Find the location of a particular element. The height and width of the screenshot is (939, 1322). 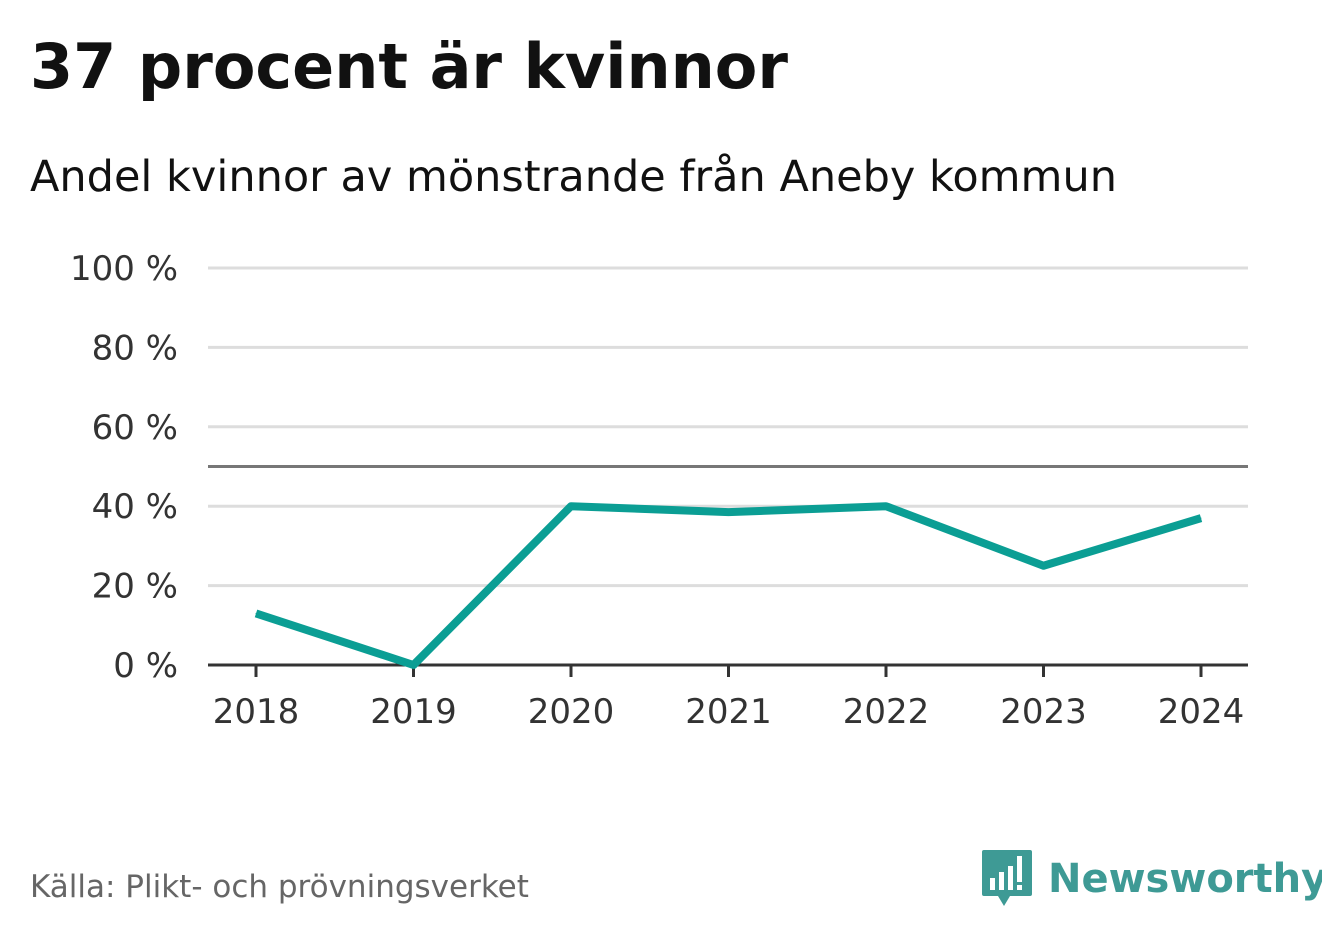

brand-name: Newsworthy is located at coordinates (1185, 879).